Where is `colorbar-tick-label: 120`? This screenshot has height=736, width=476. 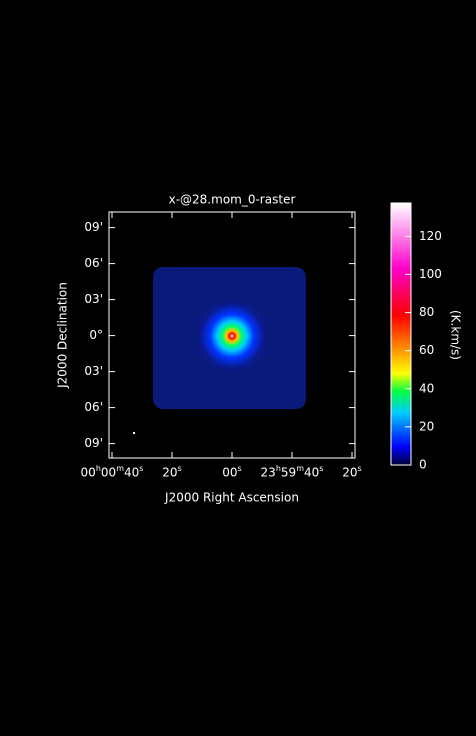
colorbar-tick-label: 120 is located at coordinates (430, 236).